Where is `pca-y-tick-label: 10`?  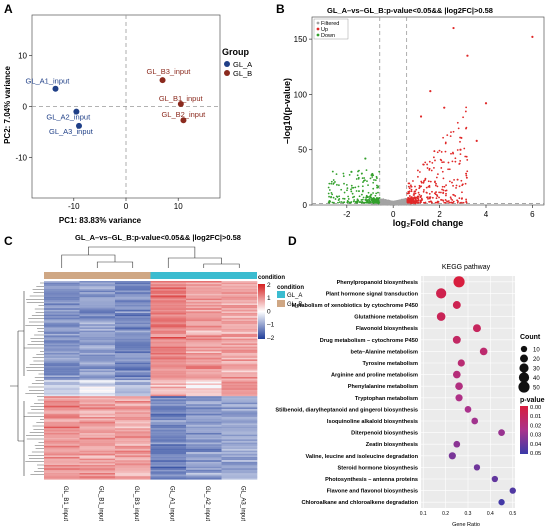 pca-y-tick-label: 10 is located at coordinates (22, 56).